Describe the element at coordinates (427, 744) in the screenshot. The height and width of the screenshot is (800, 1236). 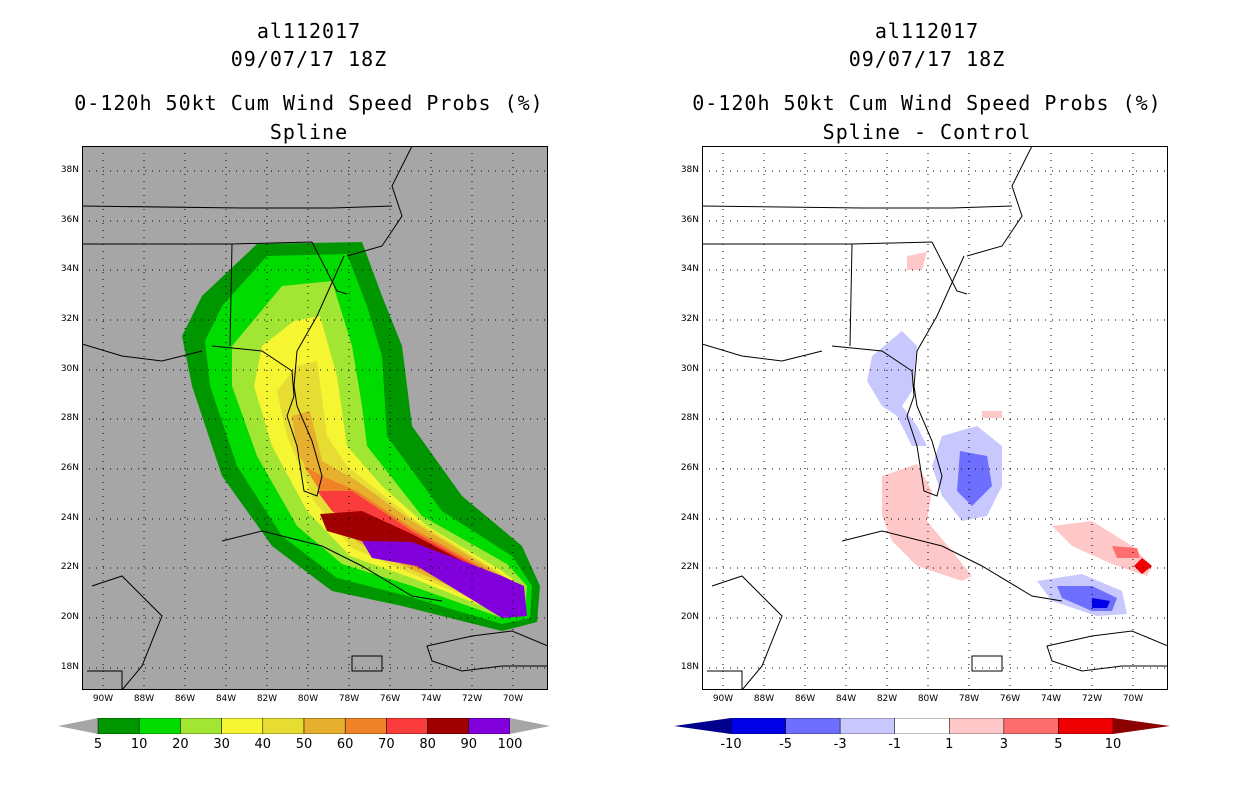
I see `colorbar-label: 80` at that location.